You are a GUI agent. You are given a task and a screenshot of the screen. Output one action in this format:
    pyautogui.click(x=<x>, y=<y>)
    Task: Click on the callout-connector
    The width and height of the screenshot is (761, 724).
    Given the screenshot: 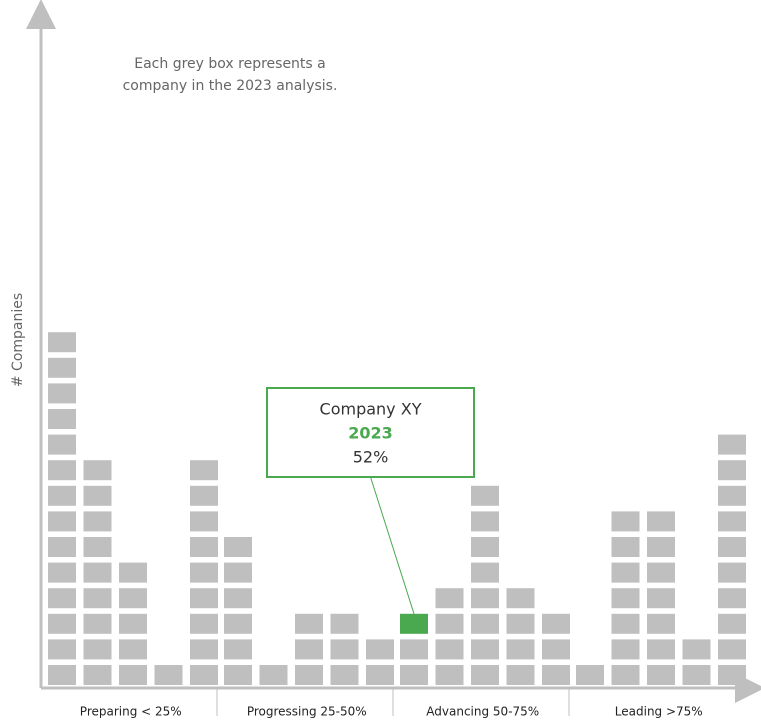 What is the action you would take?
    pyautogui.click(x=392, y=545)
    